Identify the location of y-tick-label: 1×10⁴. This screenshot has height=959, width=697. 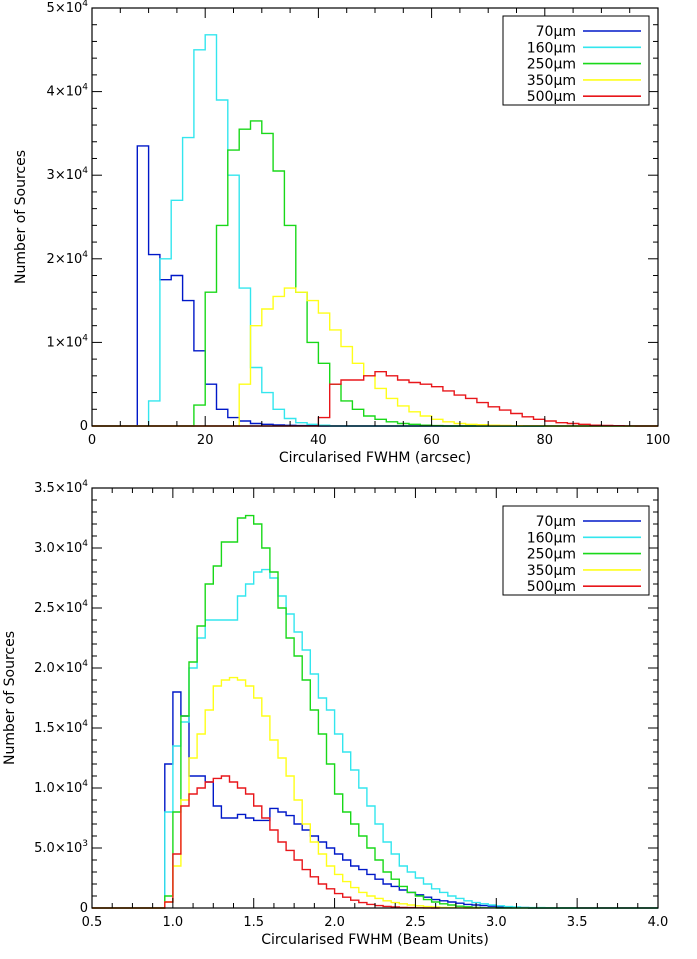
(68, 341).